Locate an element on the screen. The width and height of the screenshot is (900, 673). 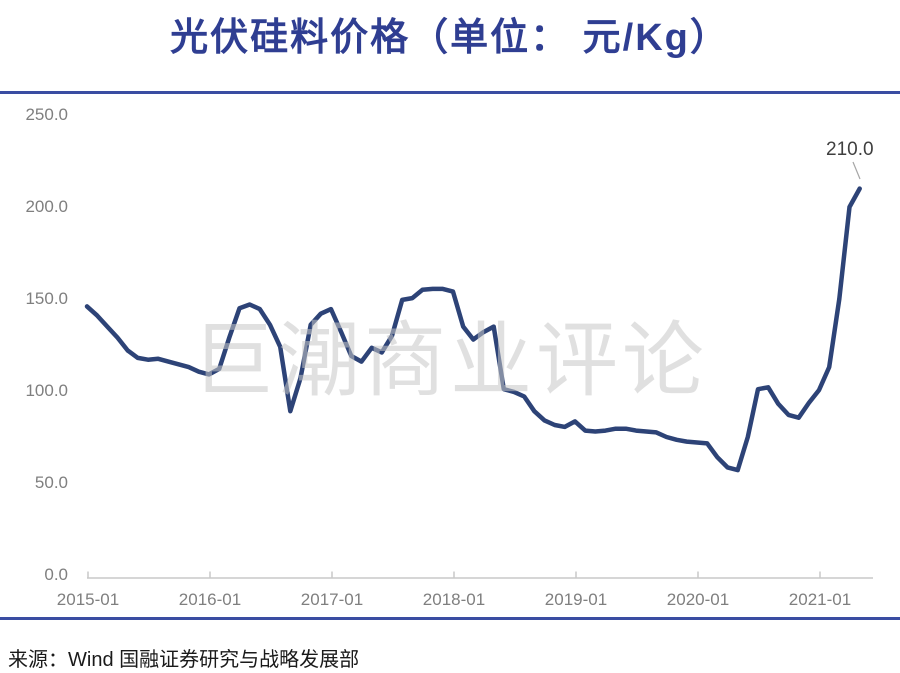
last-value-annotation: 210.0 is located at coordinates (850, 149).